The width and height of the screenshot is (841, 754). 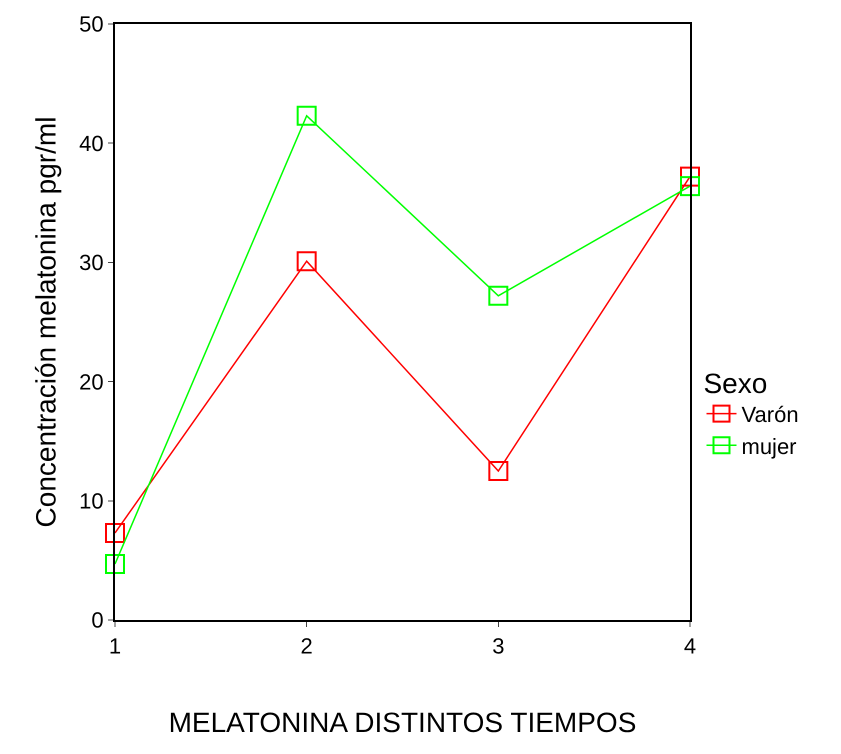 What do you see at coordinates (46, 322) in the screenshot?
I see `y-axis-title: Concentración melatonina pgr/ml` at bounding box center [46, 322].